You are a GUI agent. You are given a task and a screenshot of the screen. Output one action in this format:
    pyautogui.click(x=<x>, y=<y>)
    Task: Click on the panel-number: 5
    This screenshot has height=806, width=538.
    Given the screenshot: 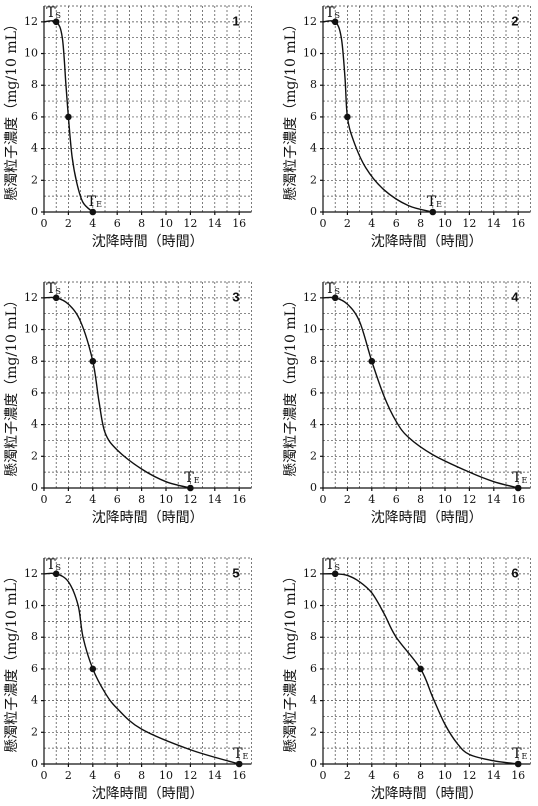 What is the action you would take?
    pyautogui.click(x=235, y=572)
    